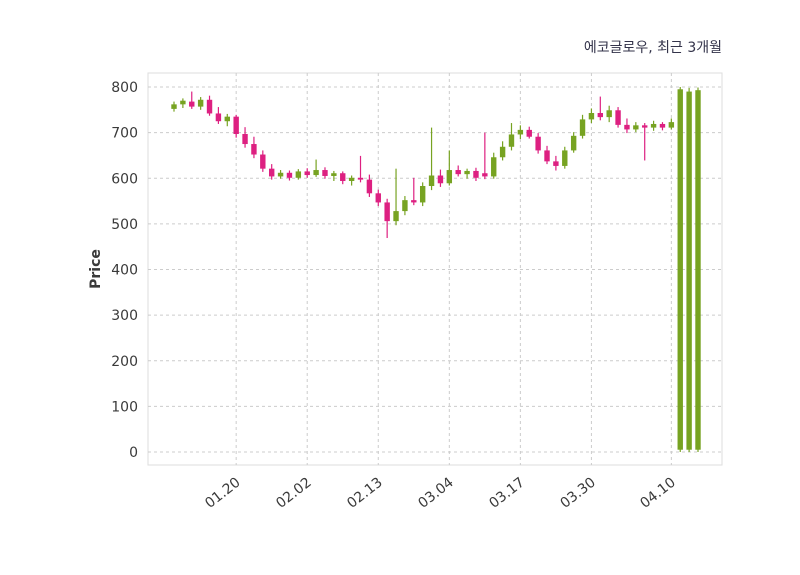 The image size is (800, 575). Describe the element at coordinates (124, 179) in the screenshot. I see `y-tick-label: 600` at that location.